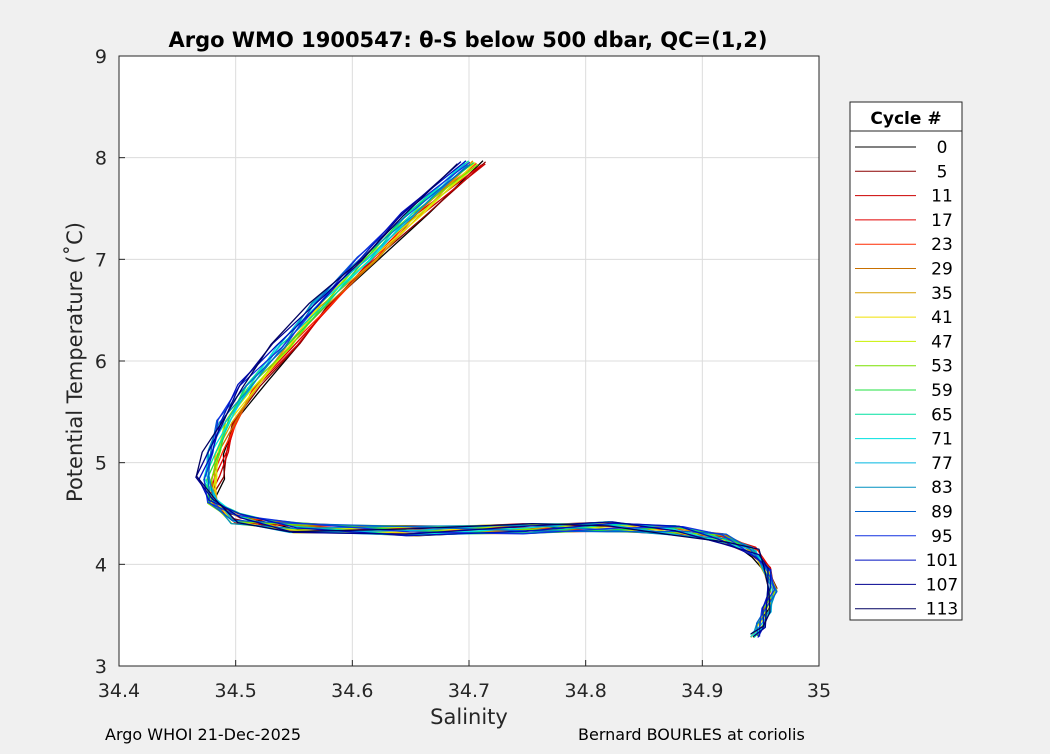 The width and height of the screenshot is (1050, 754). Describe the element at coordinates (942, 513) in the screenshot. I see `legend-label: 89` at that location.